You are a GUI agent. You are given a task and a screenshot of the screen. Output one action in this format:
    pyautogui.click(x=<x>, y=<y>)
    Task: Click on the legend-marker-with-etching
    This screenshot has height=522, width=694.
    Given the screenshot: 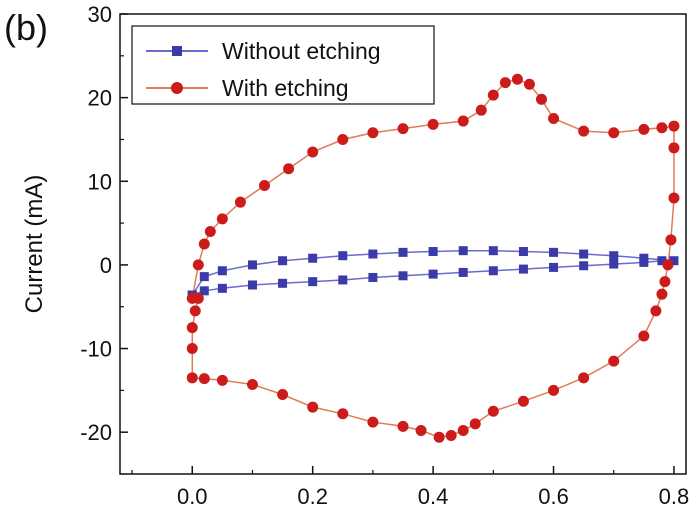 What is the action you would take?
    pyautogui.click(x=177, y=88)
    